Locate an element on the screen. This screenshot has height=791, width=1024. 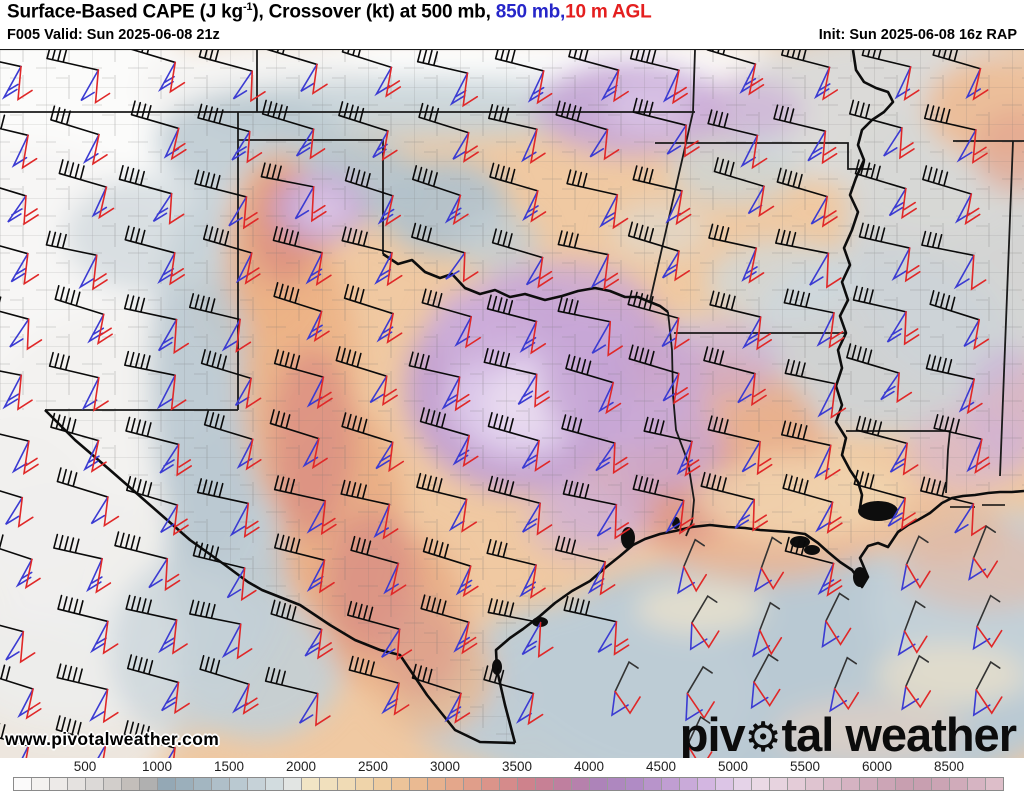
colorbar-tick-label: 500 is located at coordinates (85, 766).